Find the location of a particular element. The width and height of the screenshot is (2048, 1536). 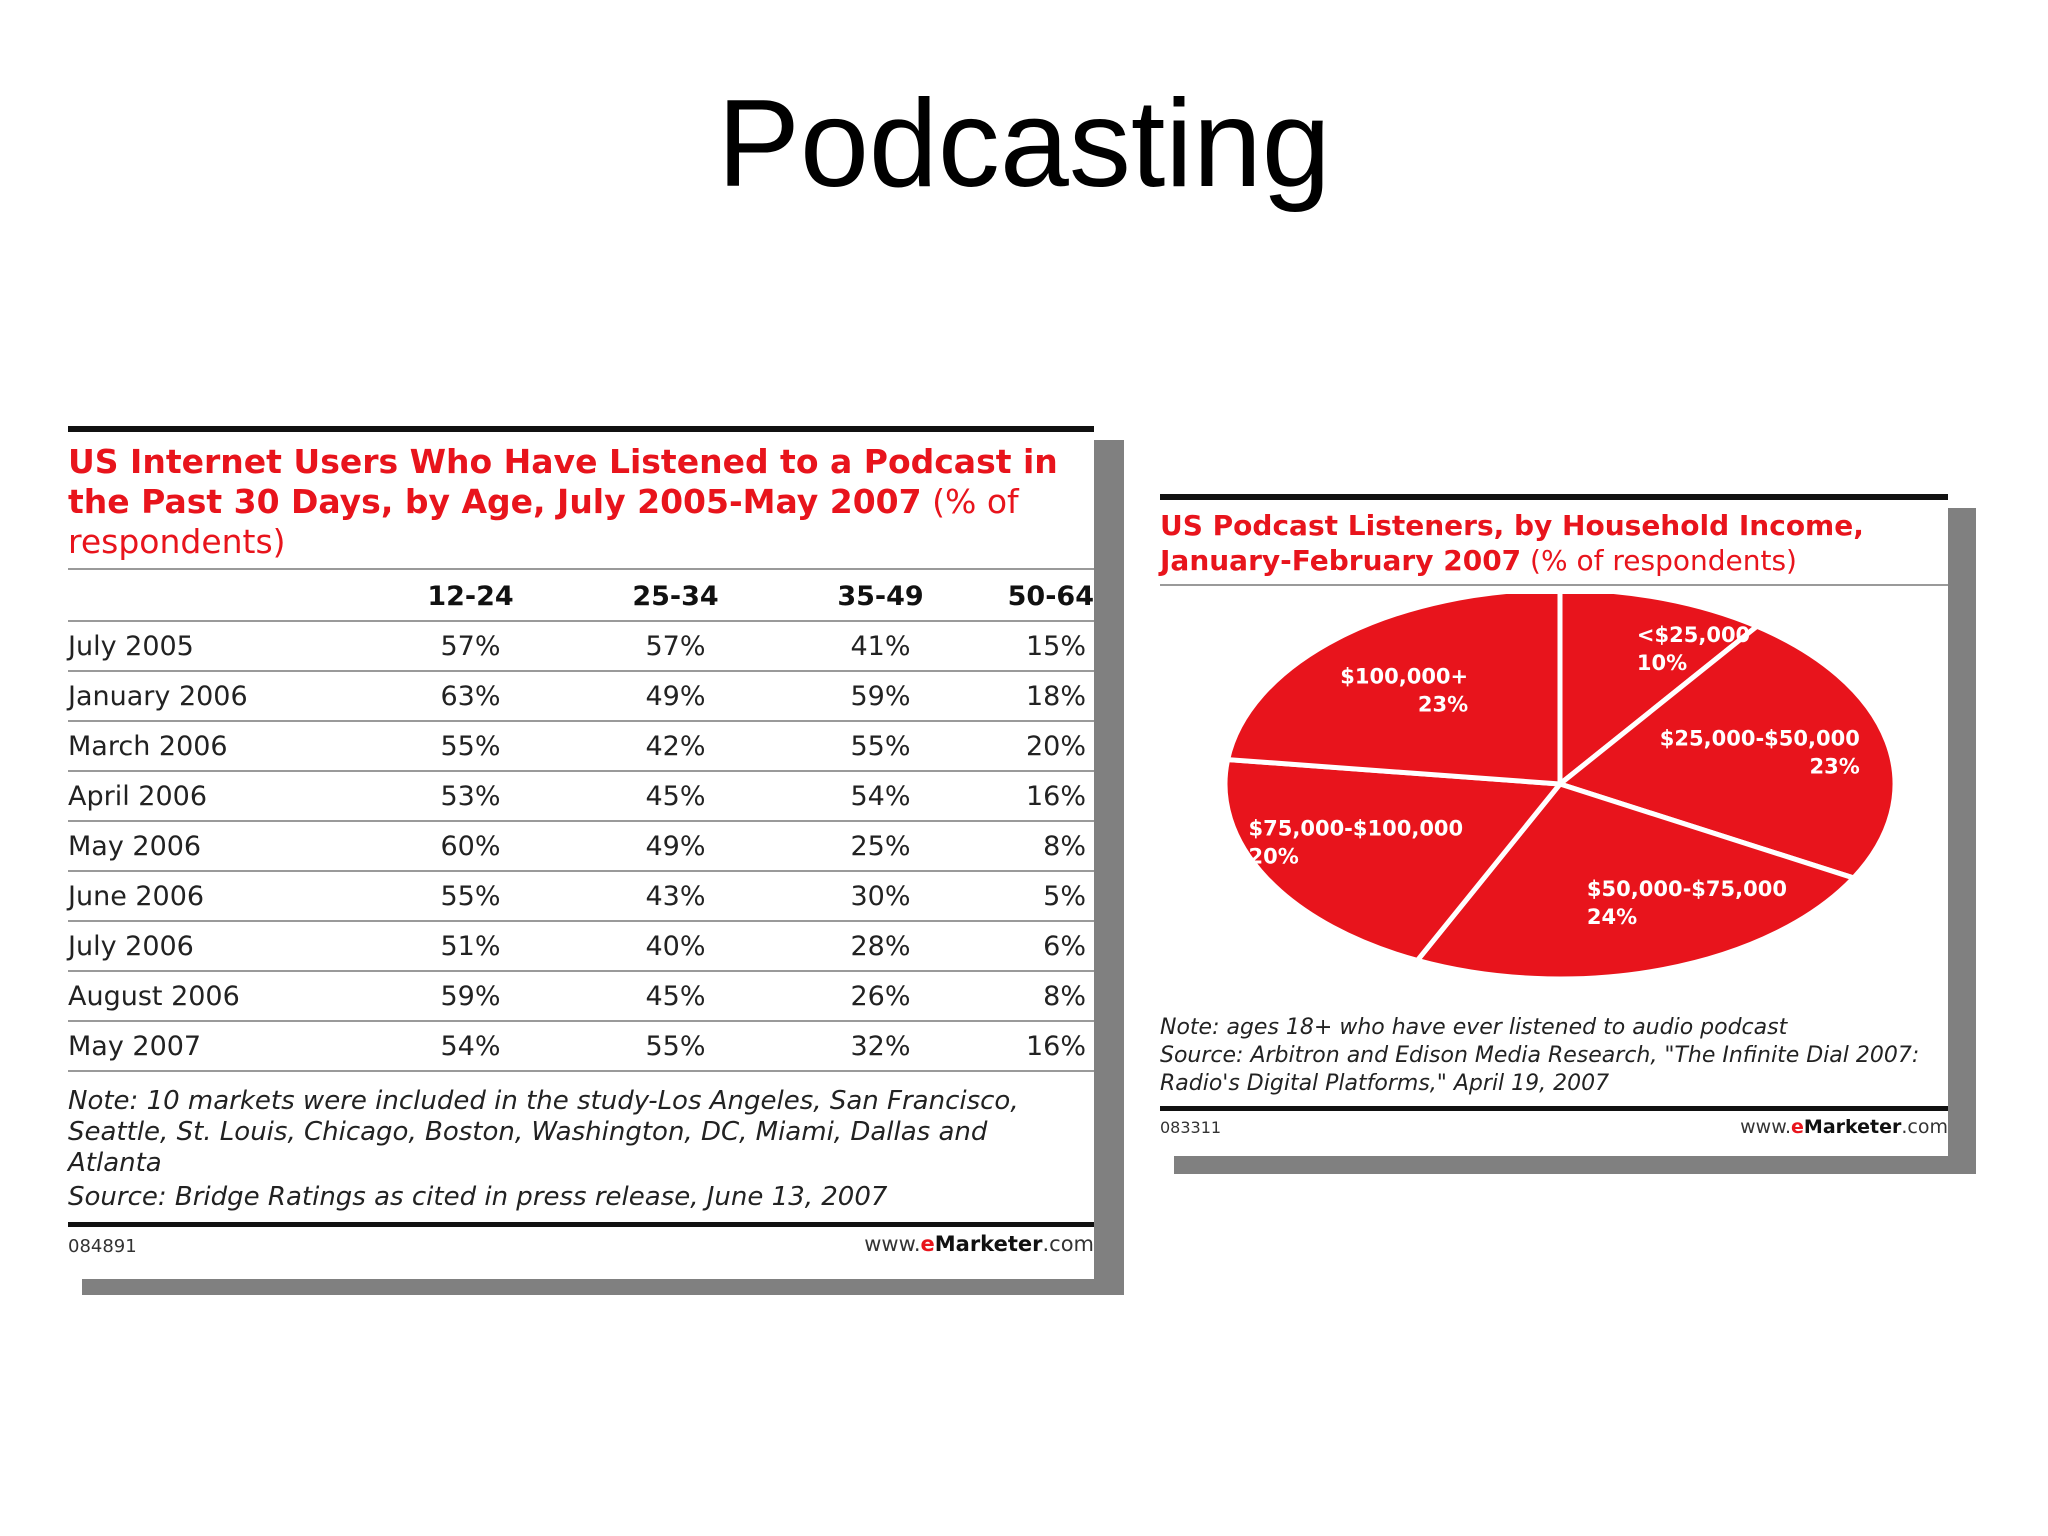

table-cell: 15% is located at coordinates (1038, 646).